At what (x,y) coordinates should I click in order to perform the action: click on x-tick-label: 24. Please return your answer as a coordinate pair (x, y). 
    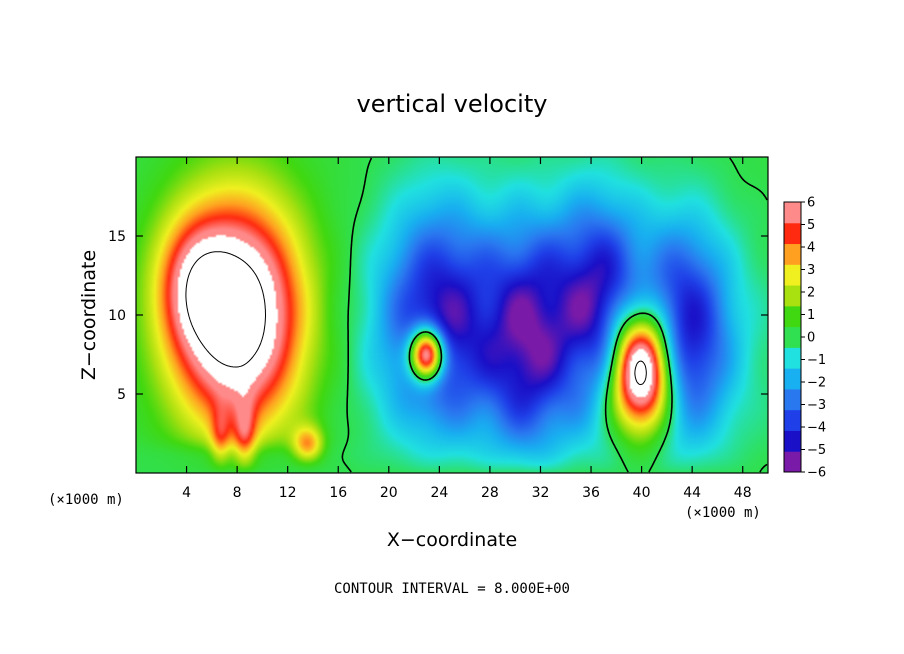
    Looking at the image, I should click on (439, 493).